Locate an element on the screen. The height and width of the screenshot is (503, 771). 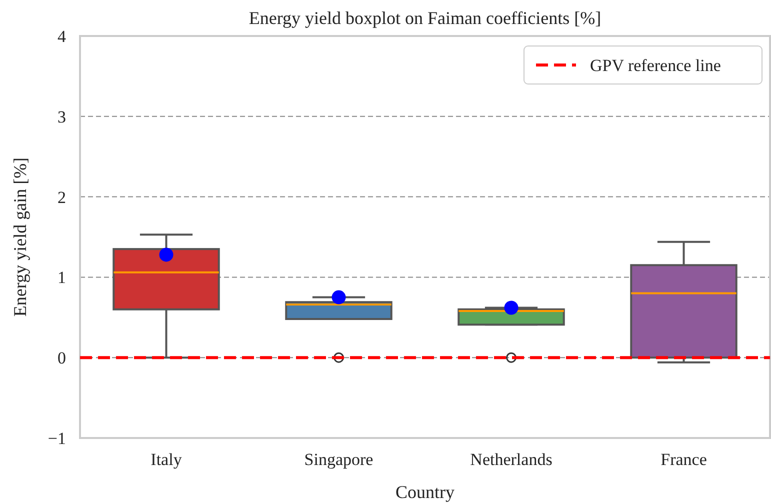
y-tick-label: 3 is located at coordinates (62, 116).